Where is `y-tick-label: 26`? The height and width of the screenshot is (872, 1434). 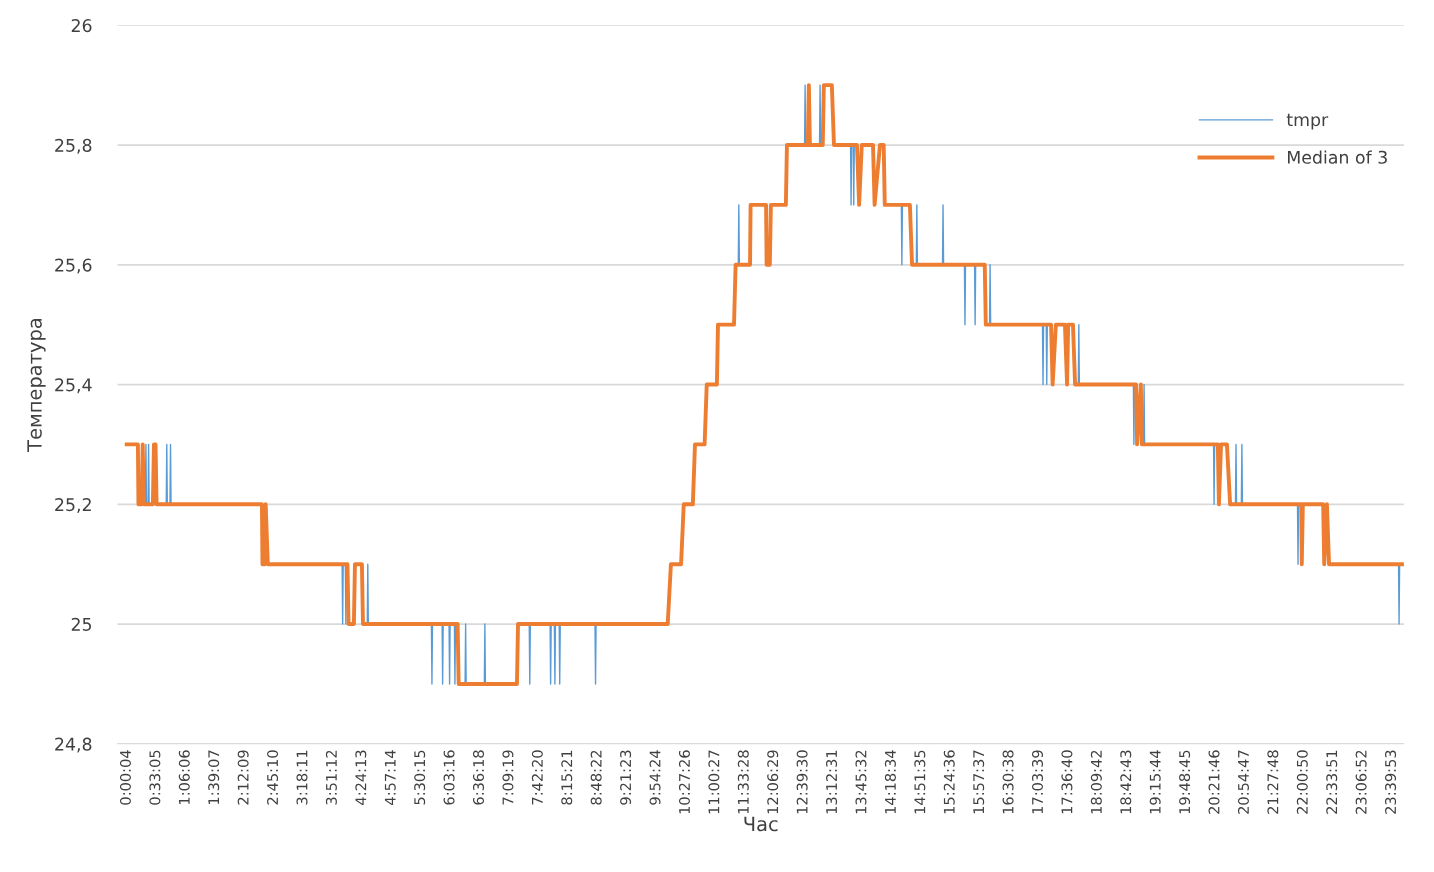 y-tick-label: 26 is located at coordinates (81, 26).